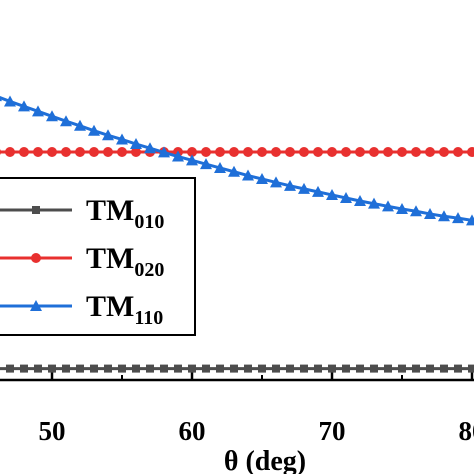  I want to click on legend-label: TM020, so click(125, 261).